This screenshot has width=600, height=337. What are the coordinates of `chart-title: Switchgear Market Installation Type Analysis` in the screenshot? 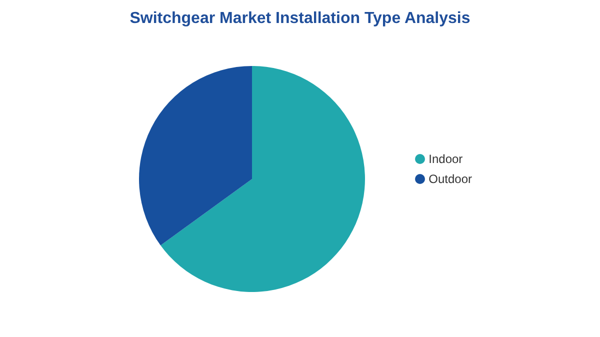 It's located at (300, 19).